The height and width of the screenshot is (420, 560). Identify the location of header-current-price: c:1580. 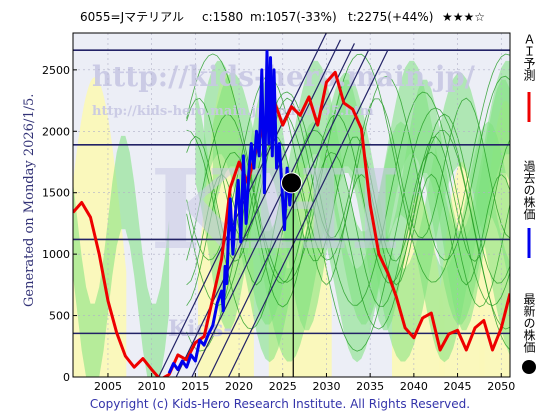
(222, 17).